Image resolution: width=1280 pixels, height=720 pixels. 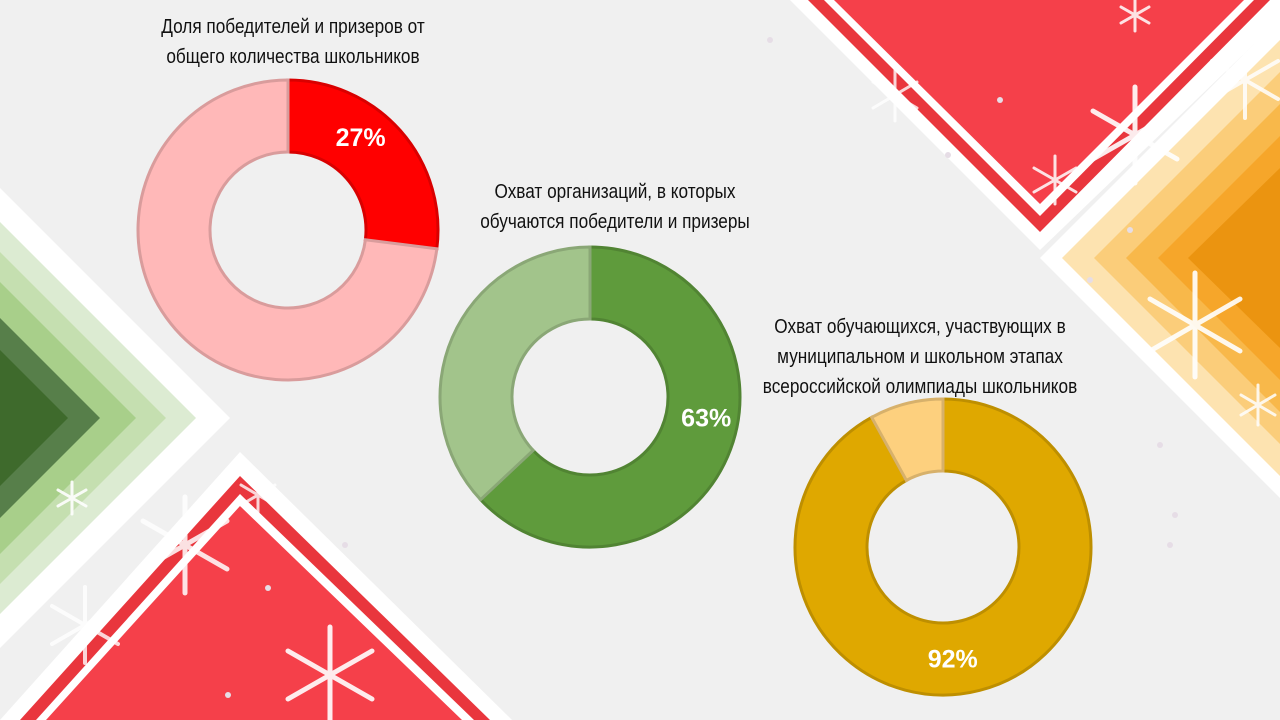 What do you see at coordinates (361, 138) in the screenshot?
I see `data-label: 27%` at bounding box center [361, 138].